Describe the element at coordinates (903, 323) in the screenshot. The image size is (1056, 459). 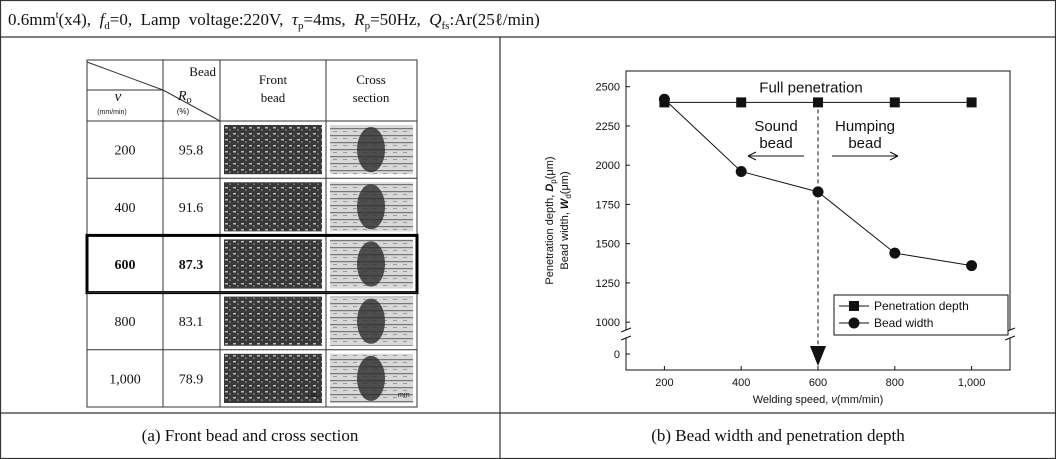
I see `legend-label: Bead width` at that location.